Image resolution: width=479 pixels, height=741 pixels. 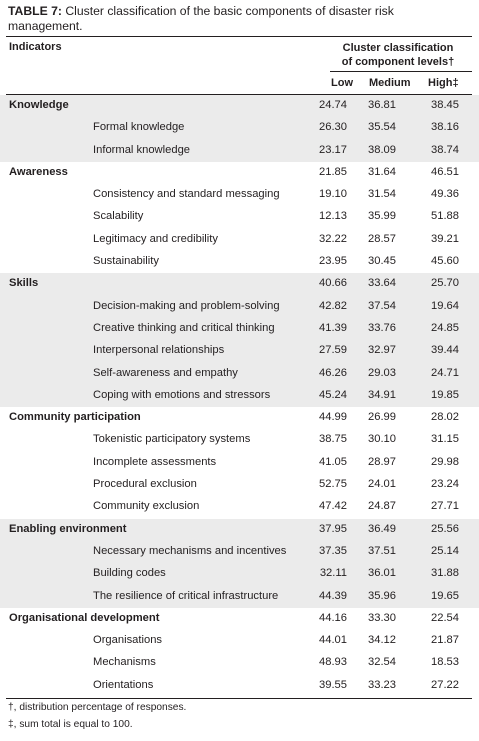 I want to click on table-row: Building codes 32.11 36.01 31.88, so click(x=239, y=574).